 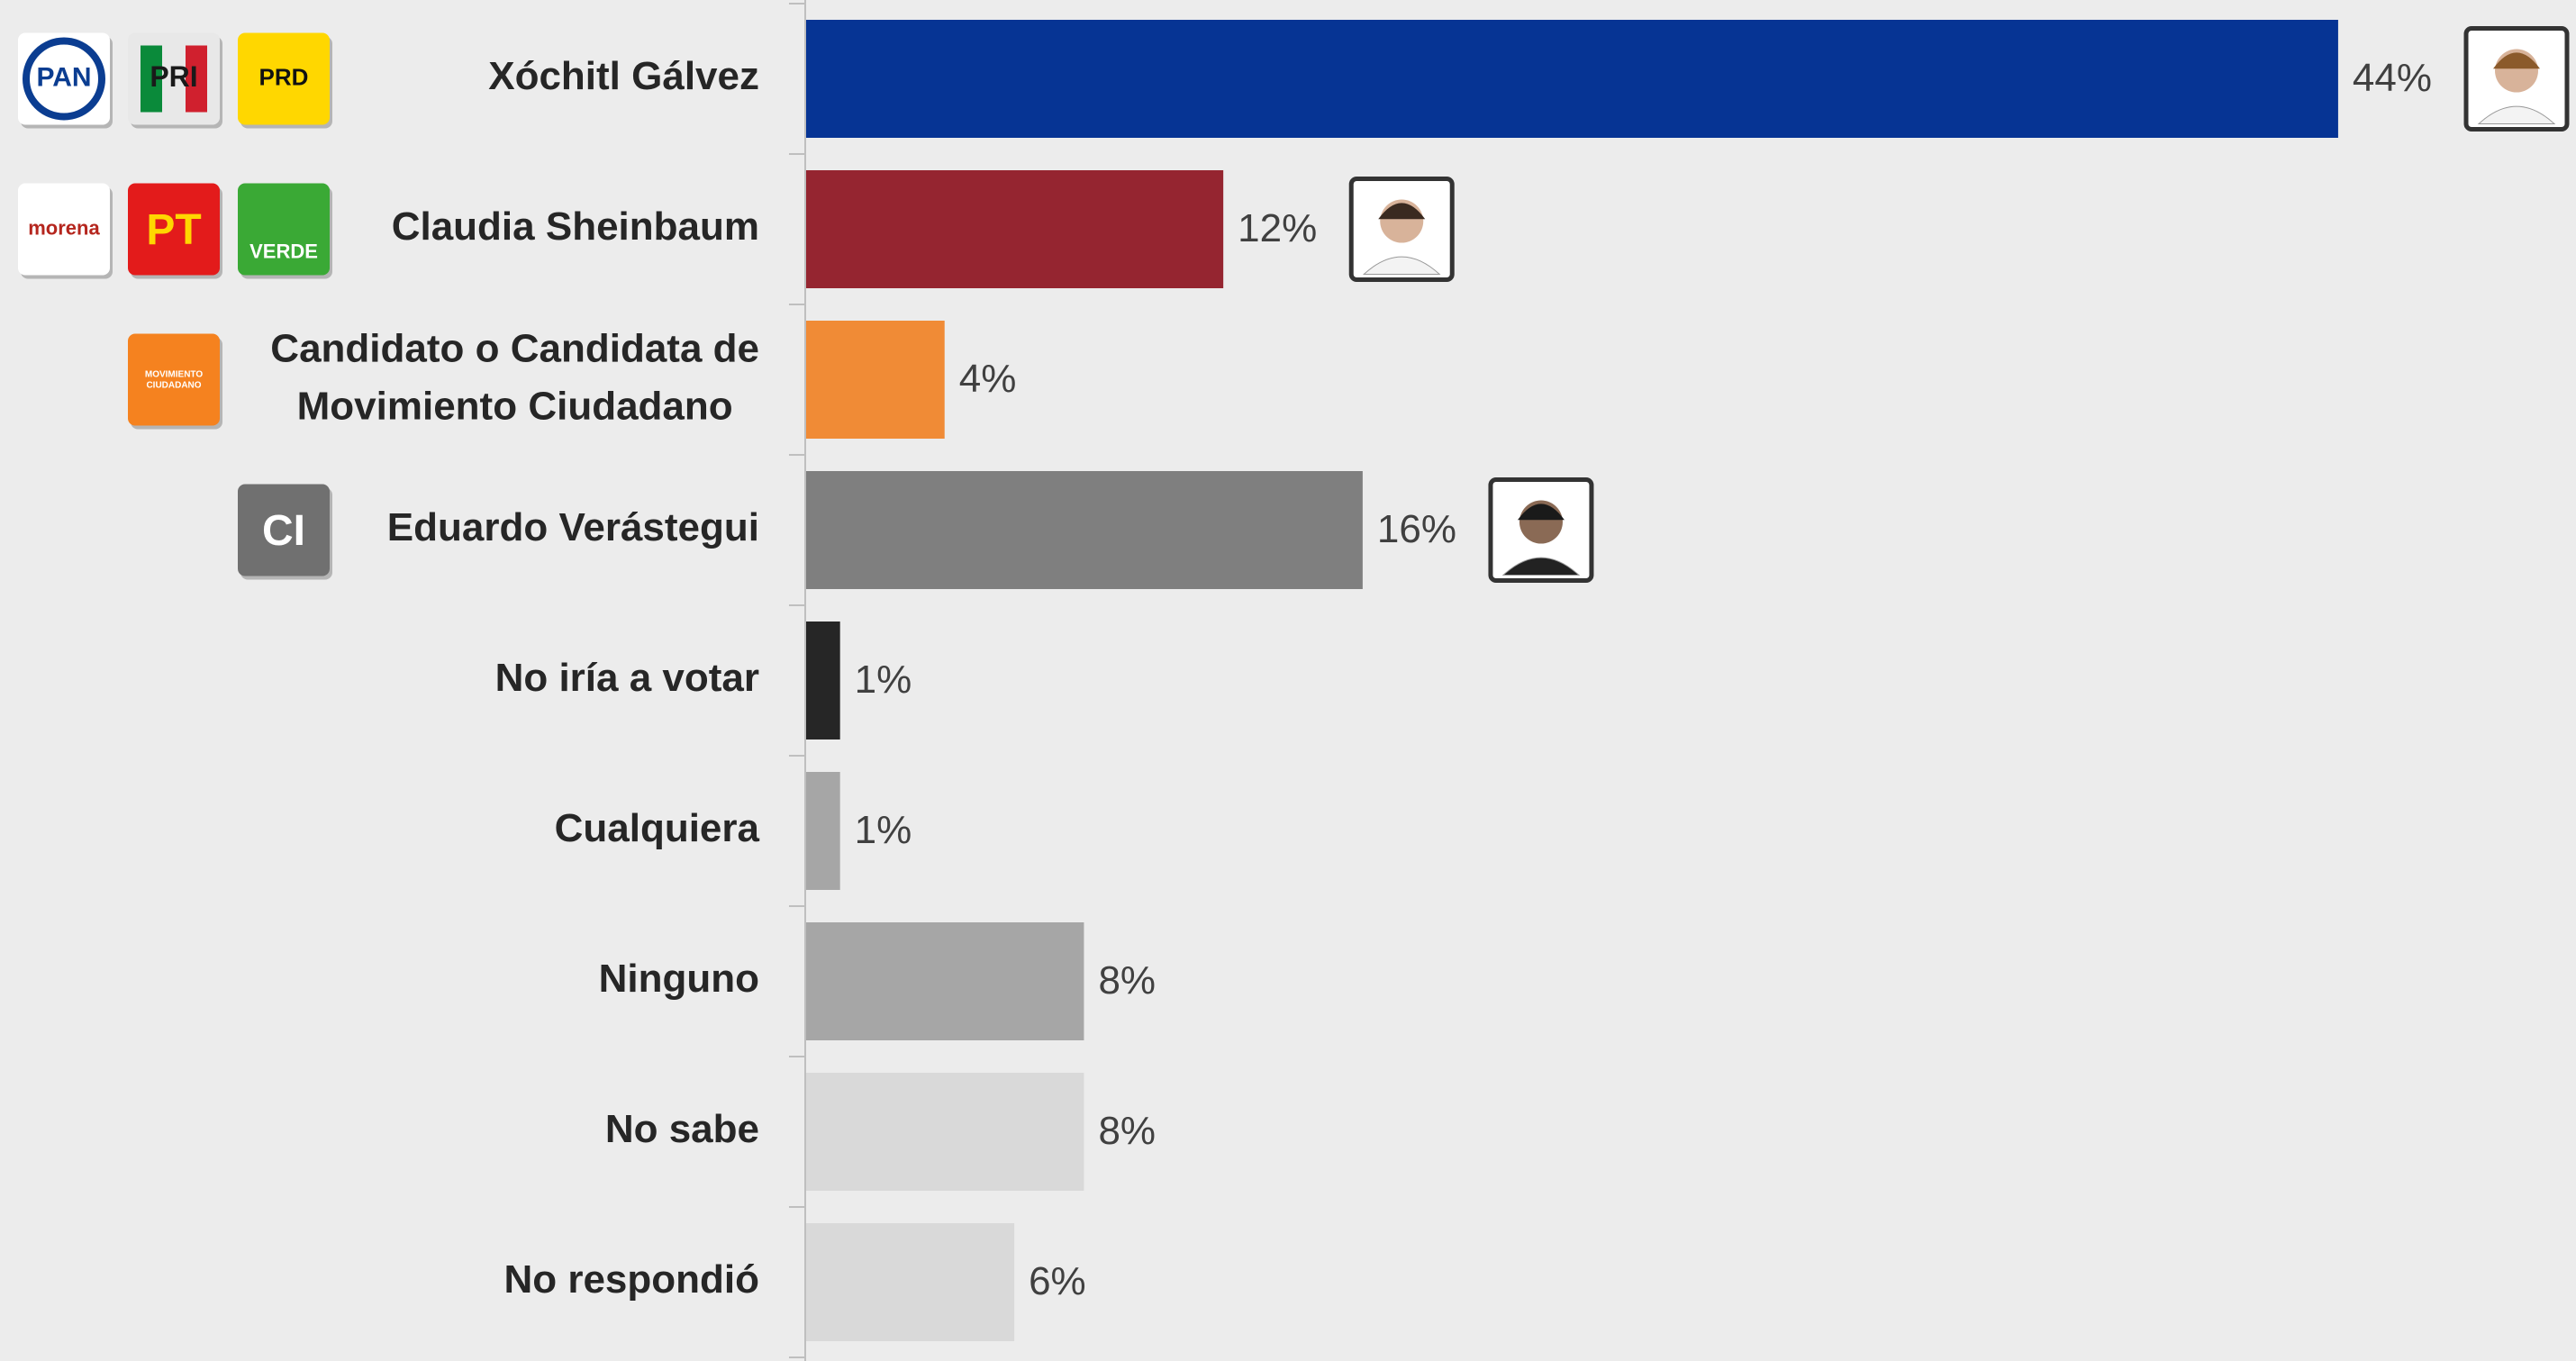 What do you see at coordinates (657, 828) in the screenshot?
I see `category-label: Cualquiera` at bounding box center [657, 828].